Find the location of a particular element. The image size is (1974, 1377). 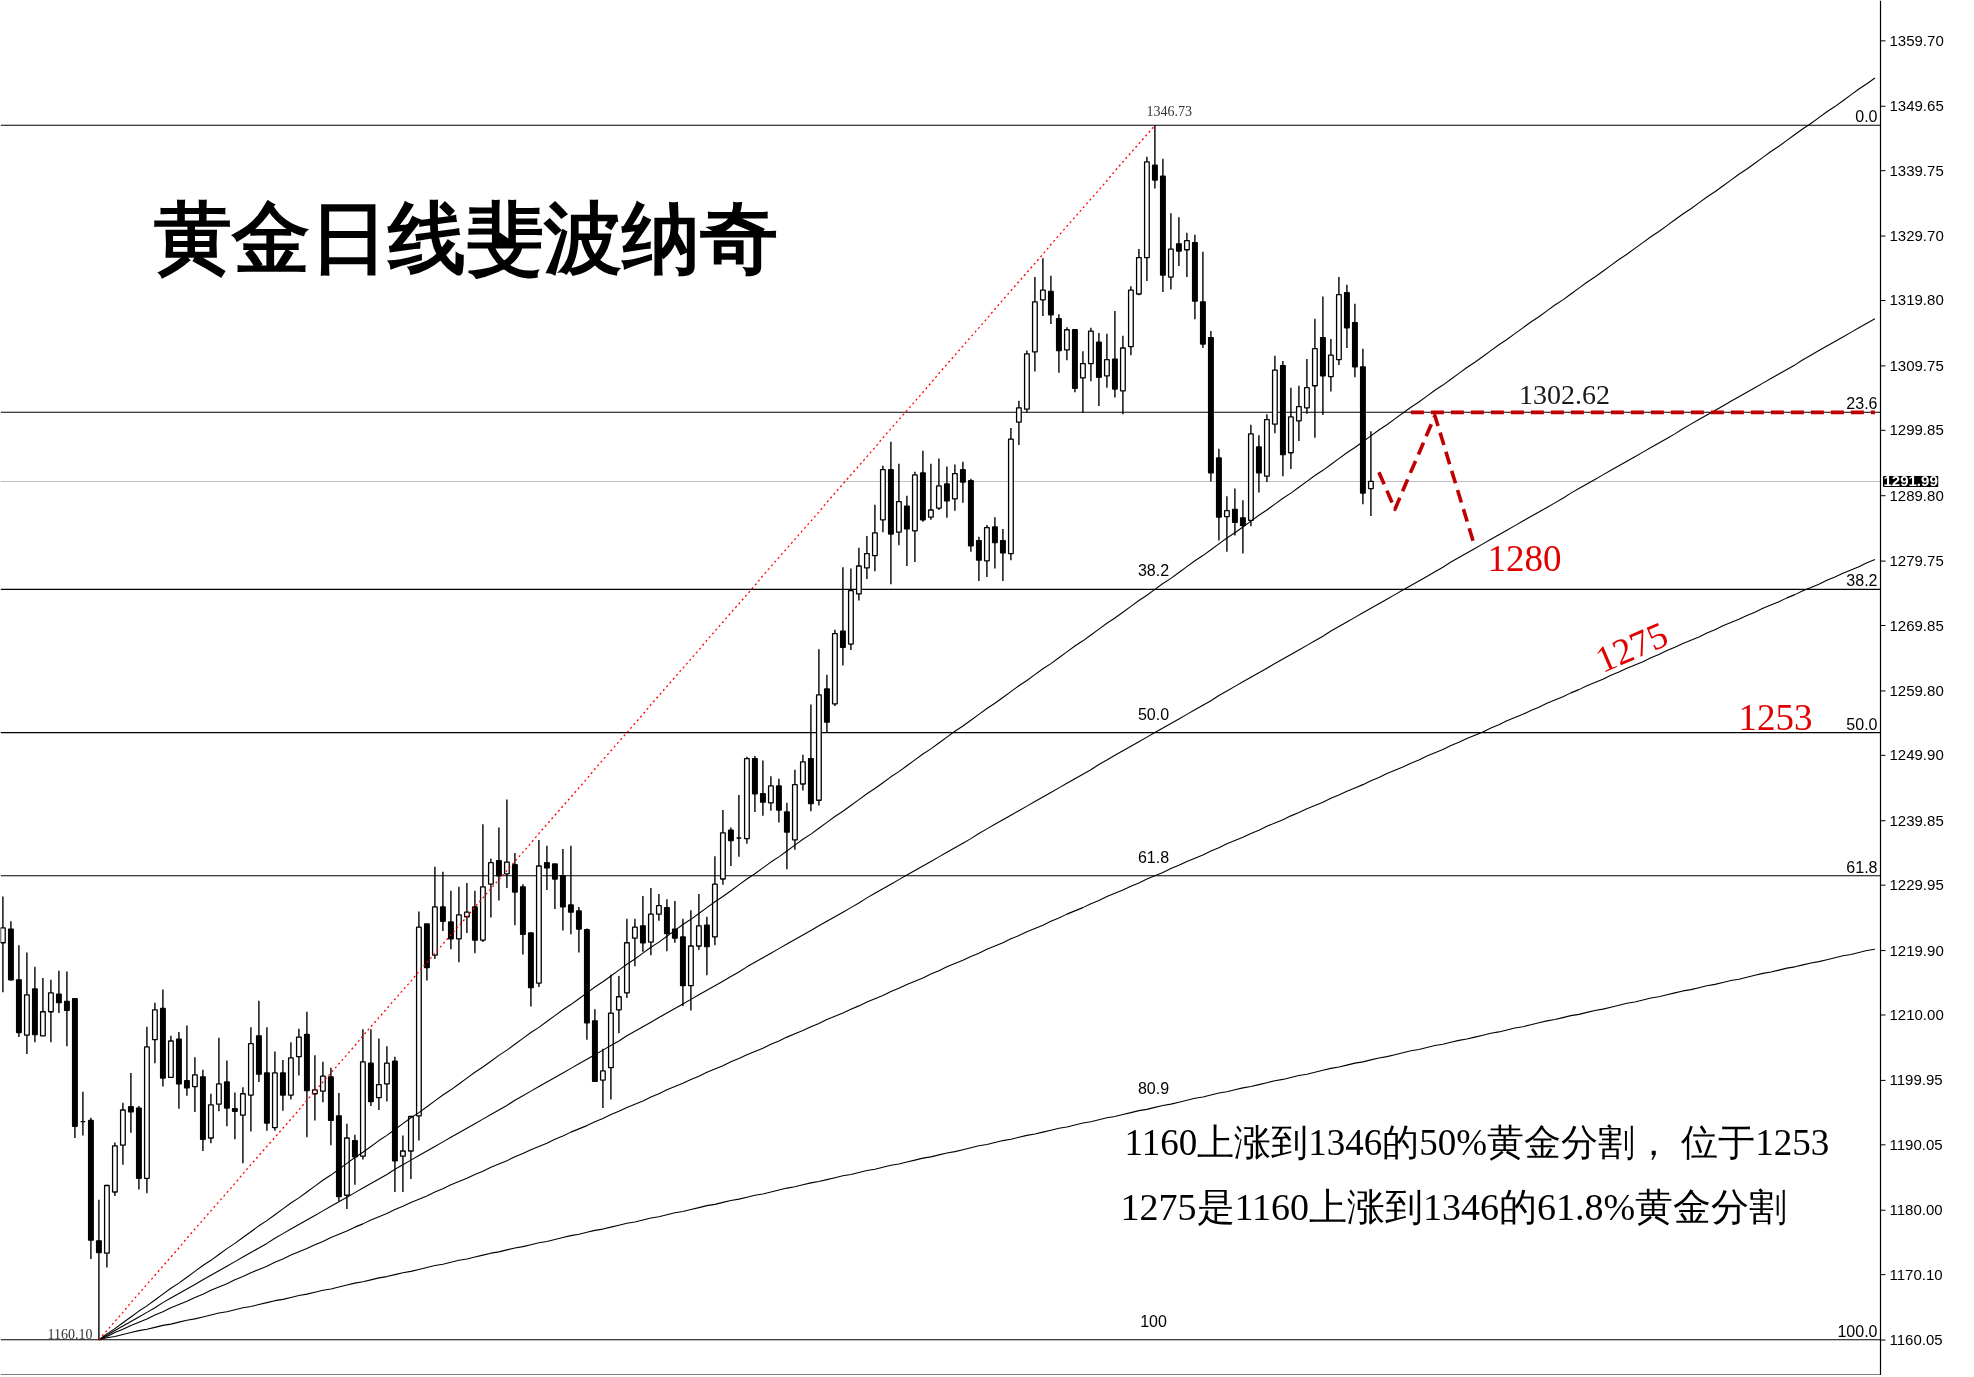

y-tick-label: 1219.90 is located at coordinates (1916, 950).